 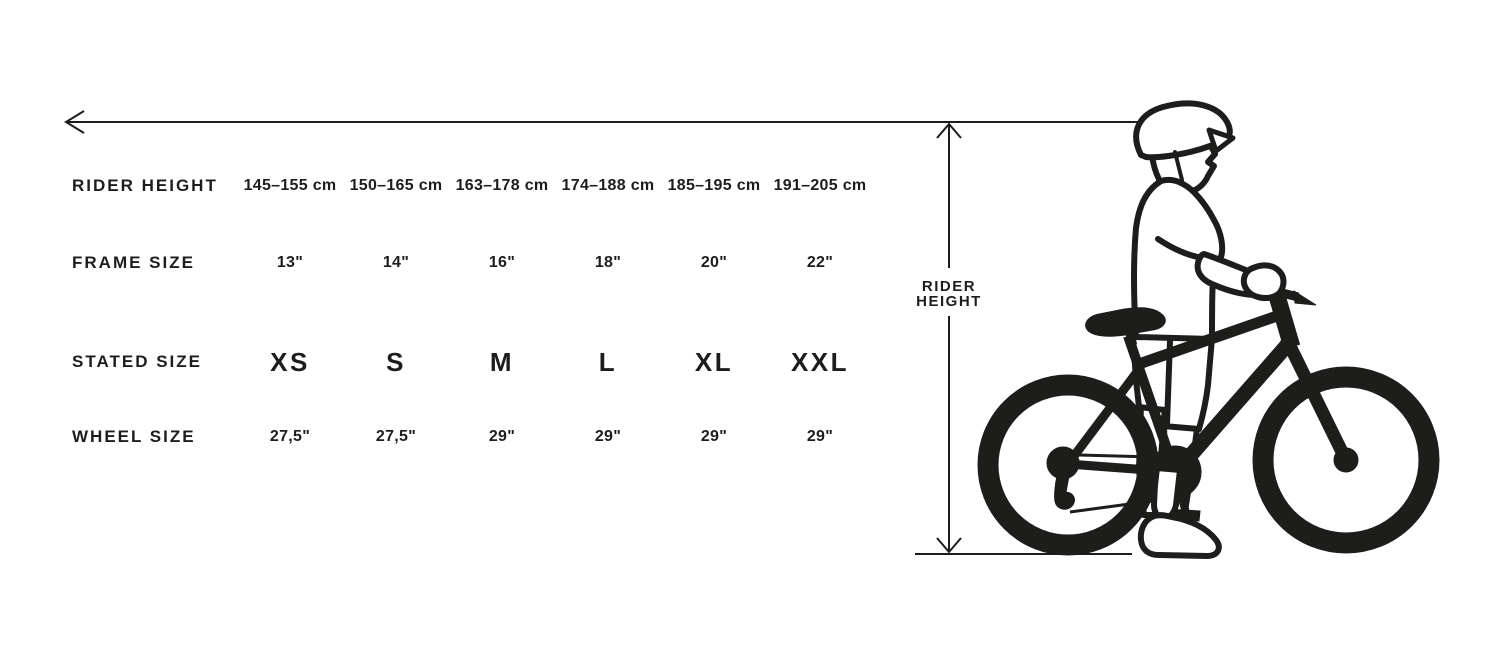 I want to click on down-tube, so click(x=1232, y=407).